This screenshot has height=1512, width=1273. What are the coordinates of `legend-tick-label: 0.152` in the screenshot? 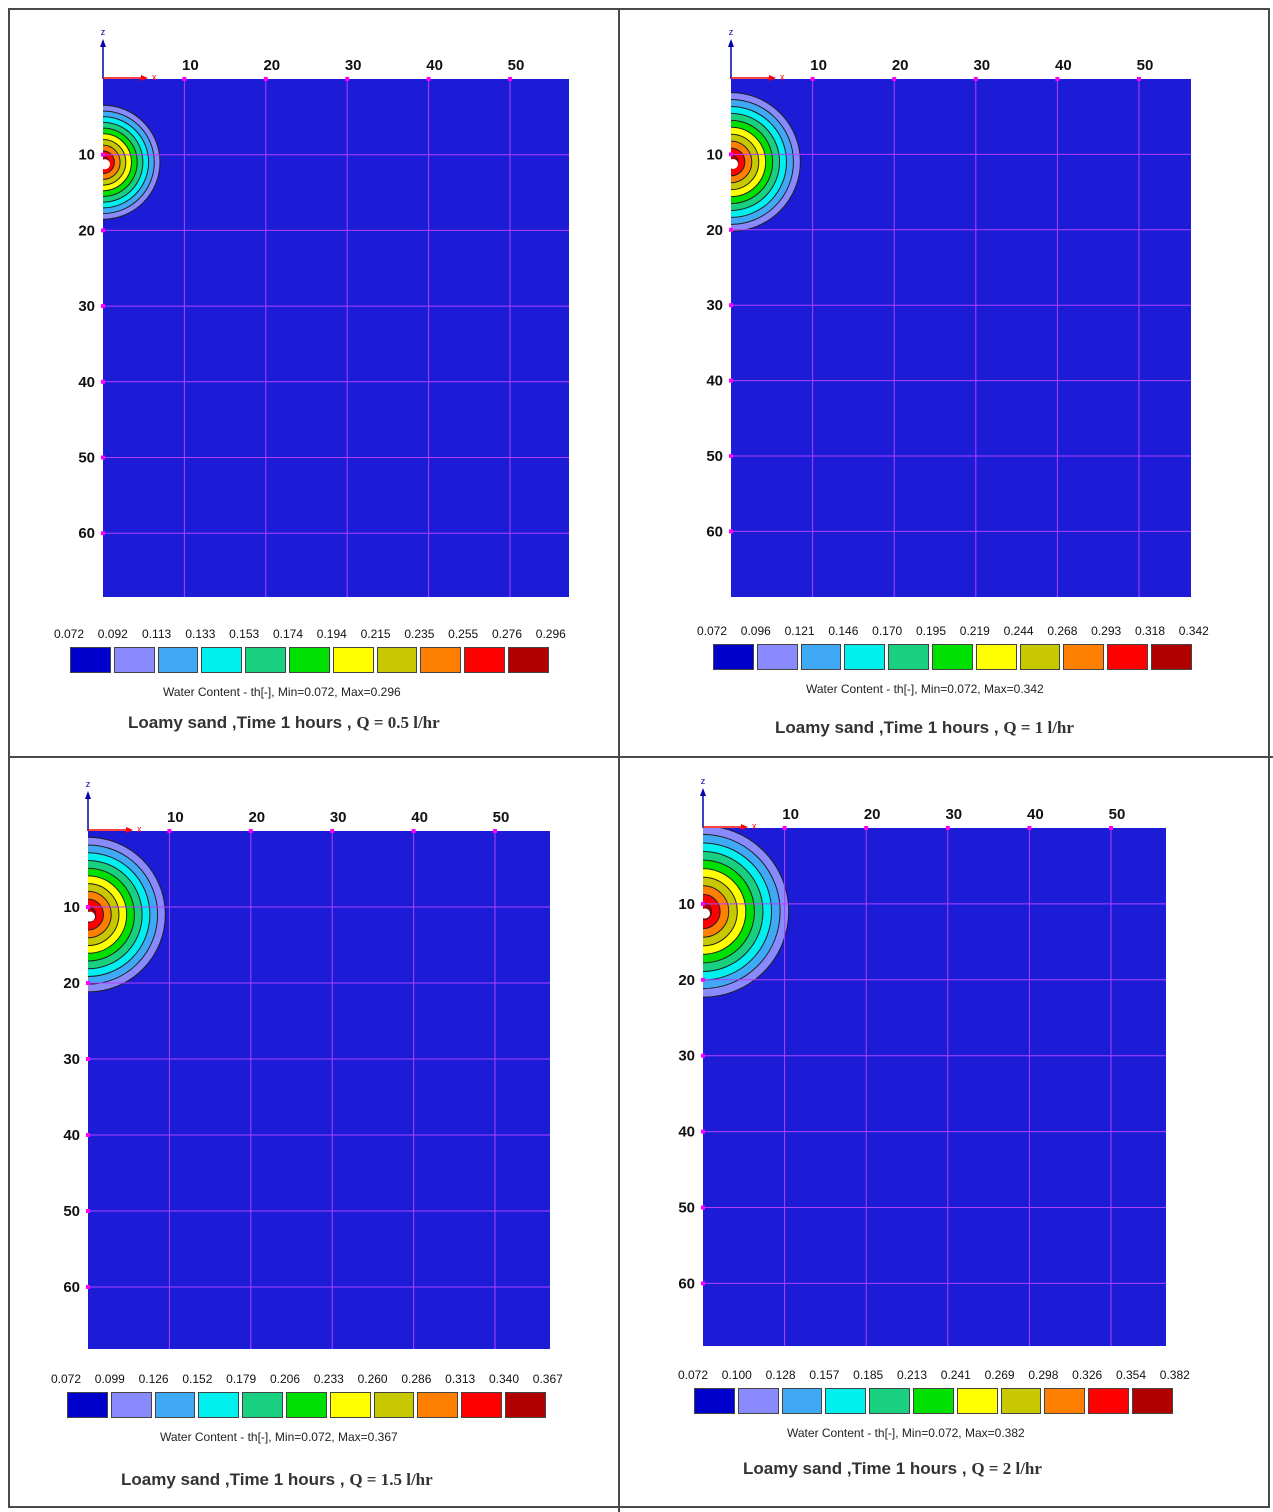 It's located at (197, 1379).